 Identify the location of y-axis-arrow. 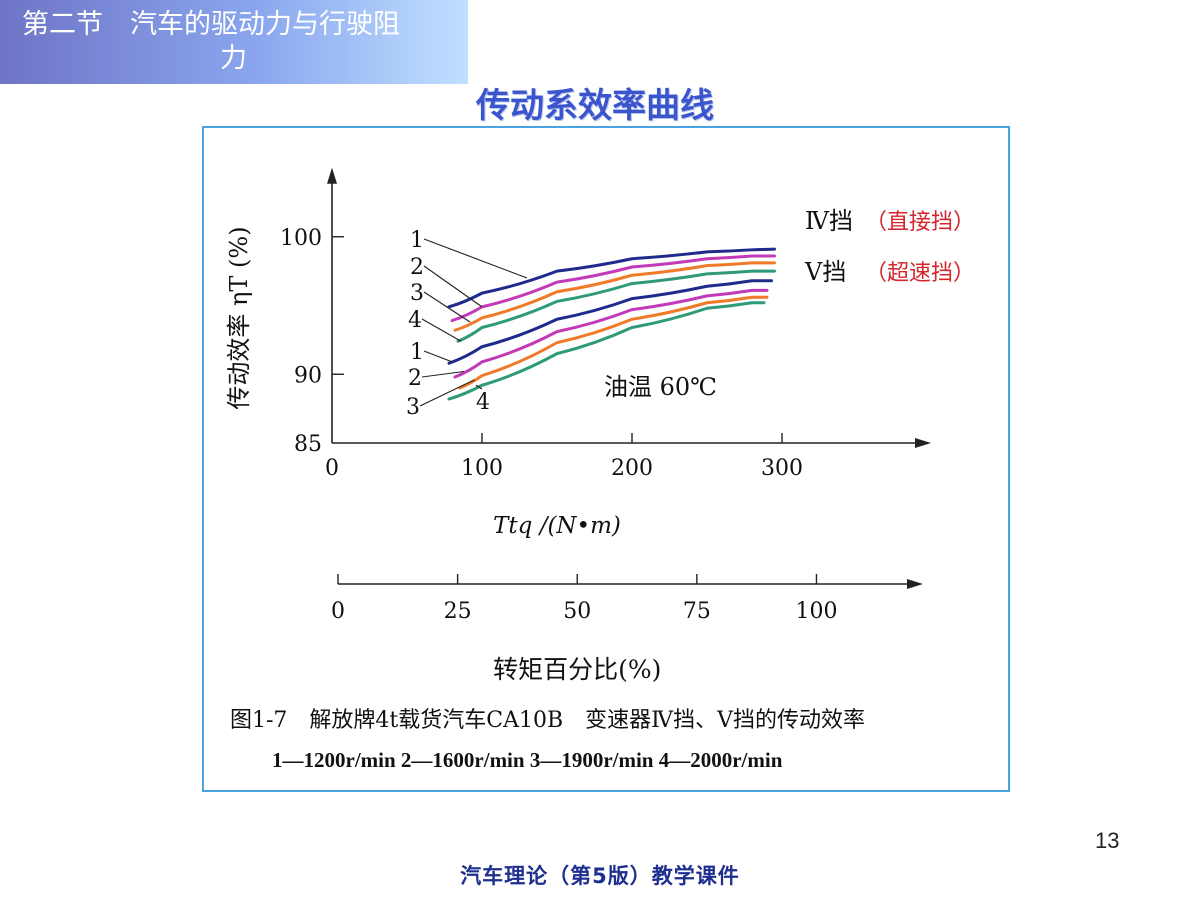
(332, 175).